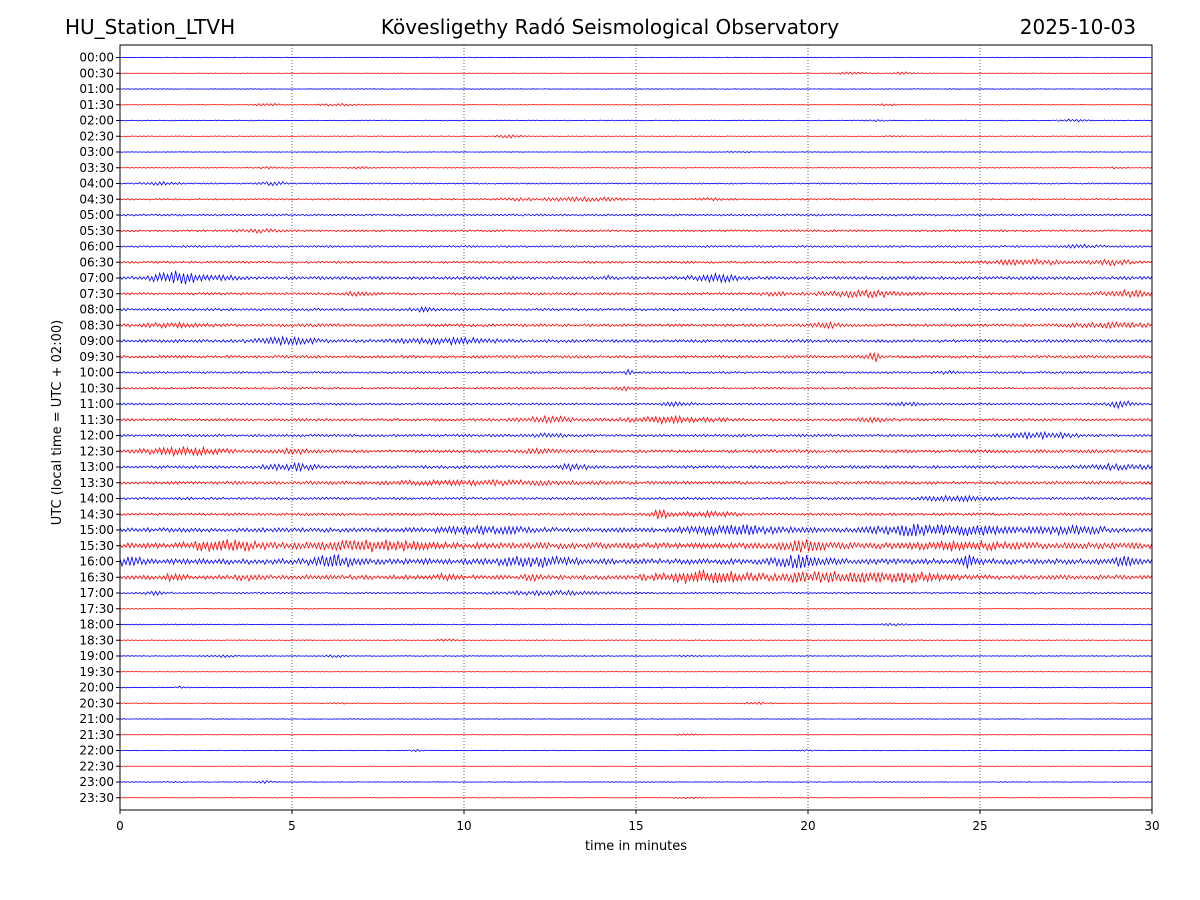 This screenshot has height=900, width=1200. What do you see at coordinates (96, 310) in the screenshot?
I see `y-tick-label: 08:00` at bounding box center [96, 310].